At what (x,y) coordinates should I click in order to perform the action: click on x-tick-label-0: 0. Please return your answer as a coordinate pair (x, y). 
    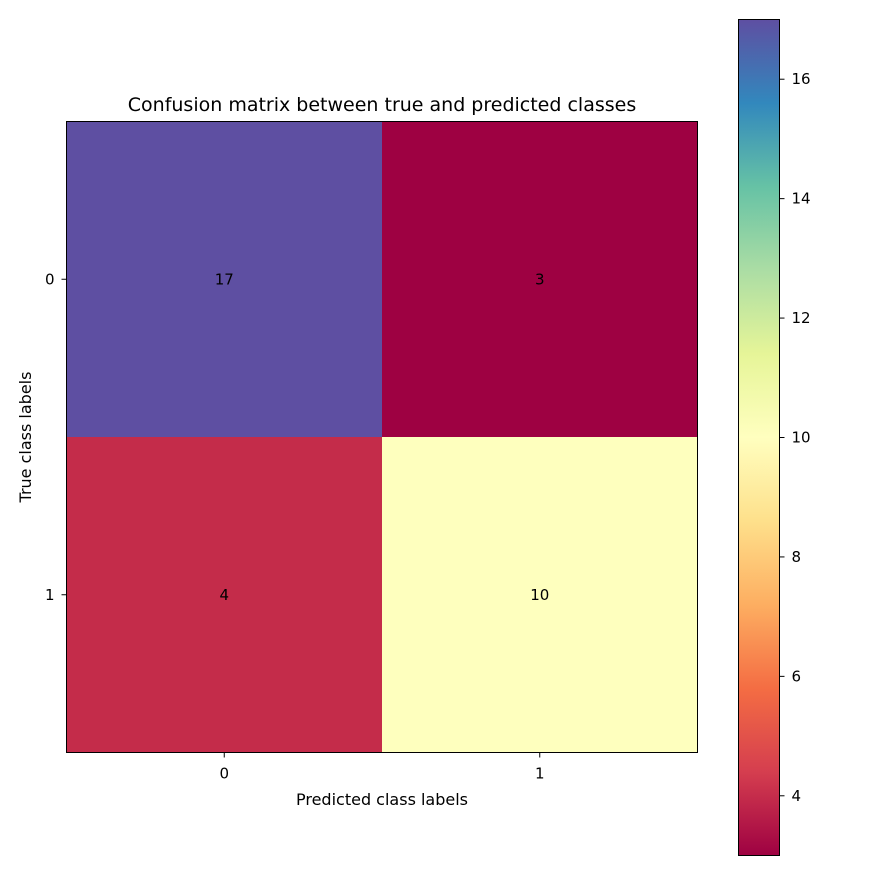
    Looking at the image, I should click on (224, 774).